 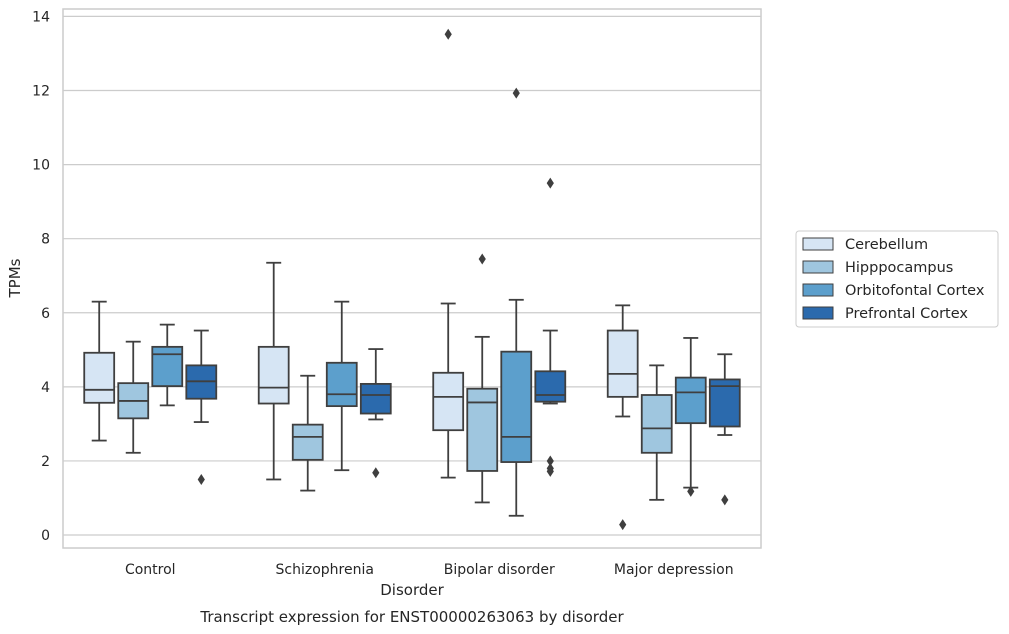 I want to click on y-tick-label: 8, so click(x=45, y=240).